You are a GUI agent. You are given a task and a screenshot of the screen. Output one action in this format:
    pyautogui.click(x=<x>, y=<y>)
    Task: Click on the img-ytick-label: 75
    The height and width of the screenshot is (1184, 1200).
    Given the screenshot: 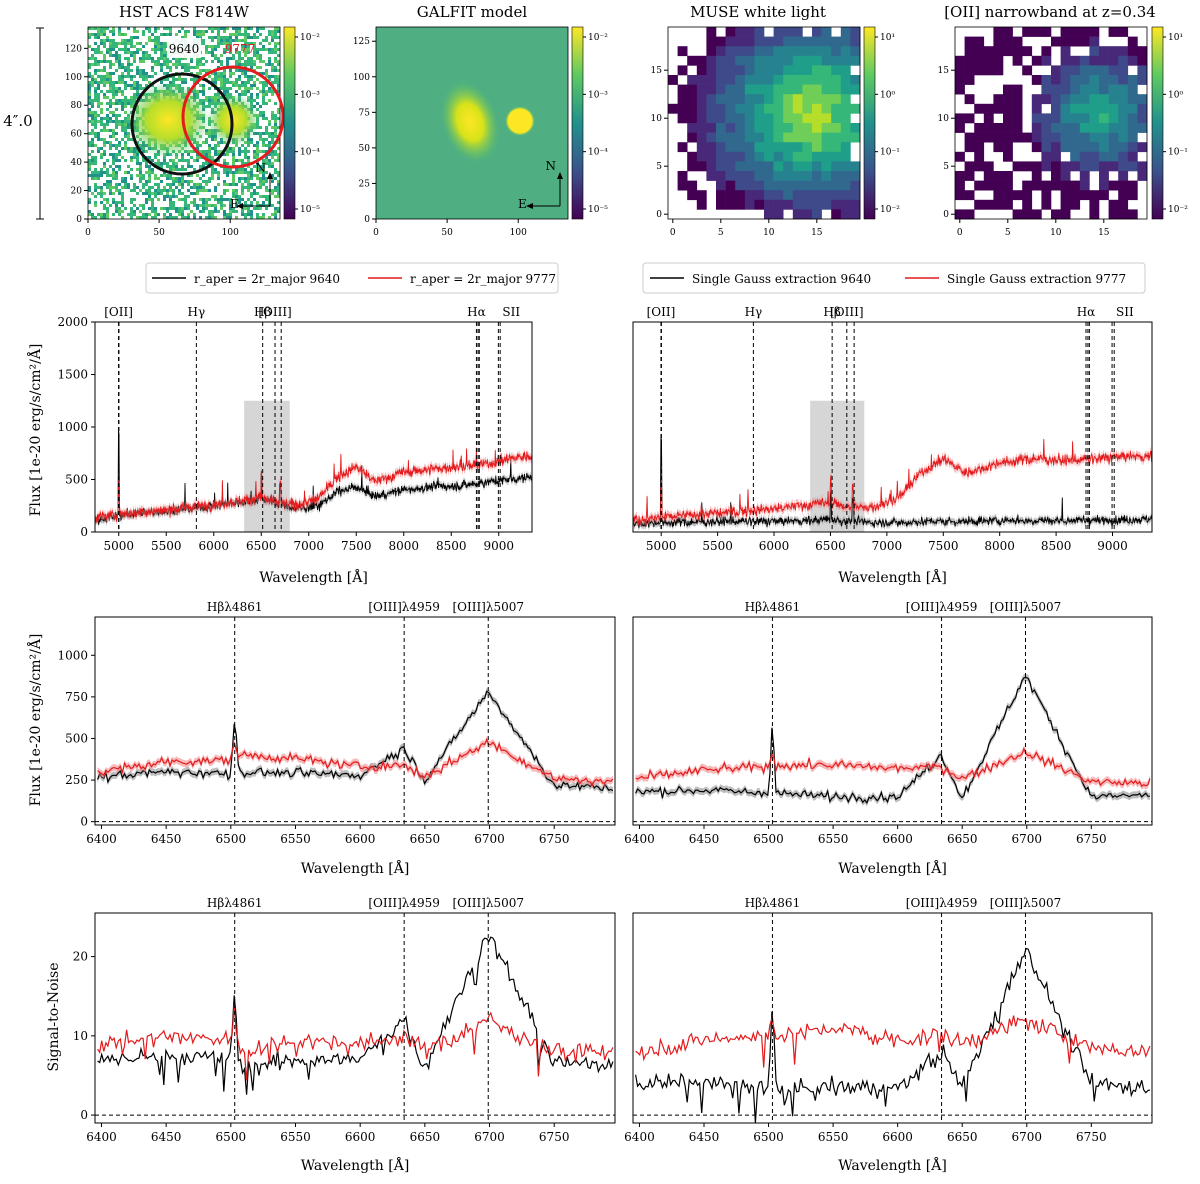 What is the action you would take?
    pyautogui.click(x=365, y=113)
    